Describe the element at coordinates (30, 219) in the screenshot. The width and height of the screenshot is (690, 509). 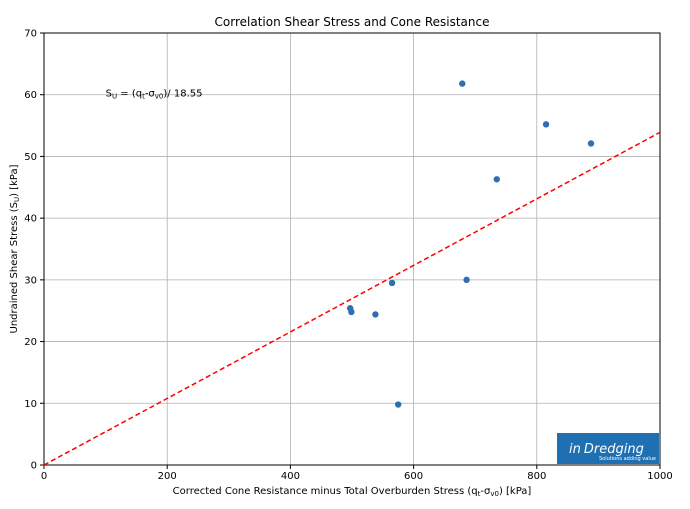
I see `y-tick-label: 40` at that location.